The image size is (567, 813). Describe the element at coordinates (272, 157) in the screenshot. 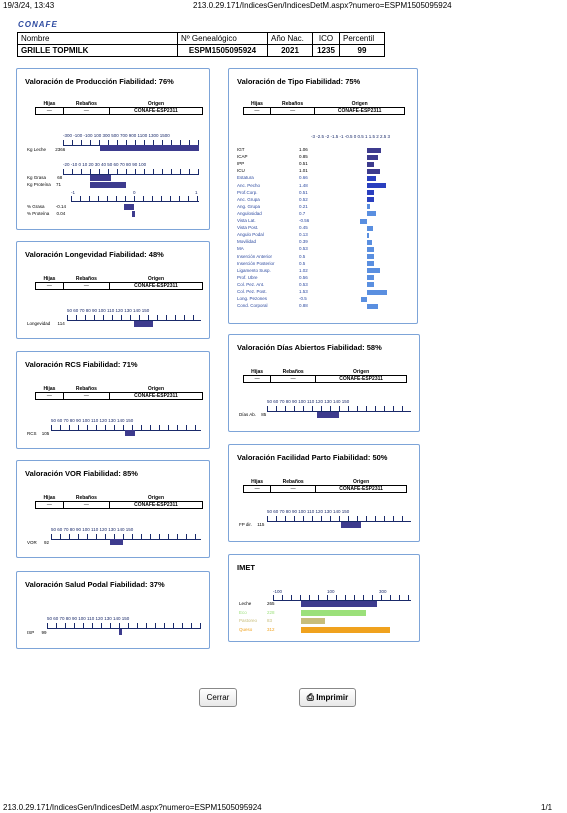

I see `tipo-row-label: ICAP 0.85` at that location.